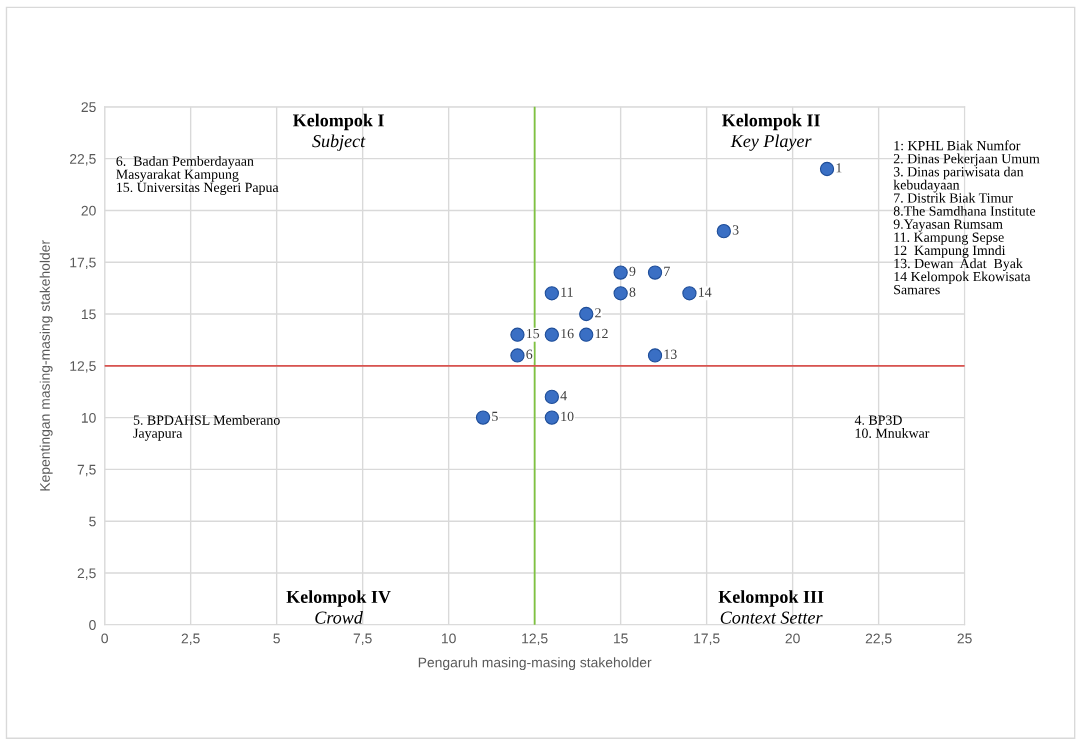 The image size is (1079, 742). I want to click on y-tick-label: 2,5, so click(86, 574).